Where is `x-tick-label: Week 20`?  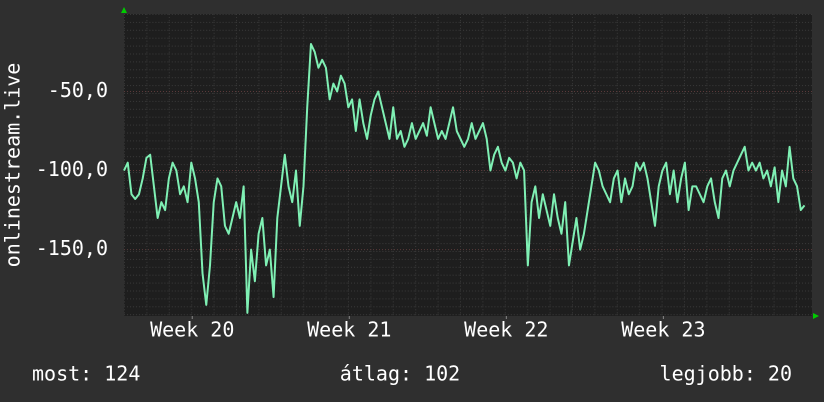 x-tick-label: Week 20 is located at coordinates (192, 330).